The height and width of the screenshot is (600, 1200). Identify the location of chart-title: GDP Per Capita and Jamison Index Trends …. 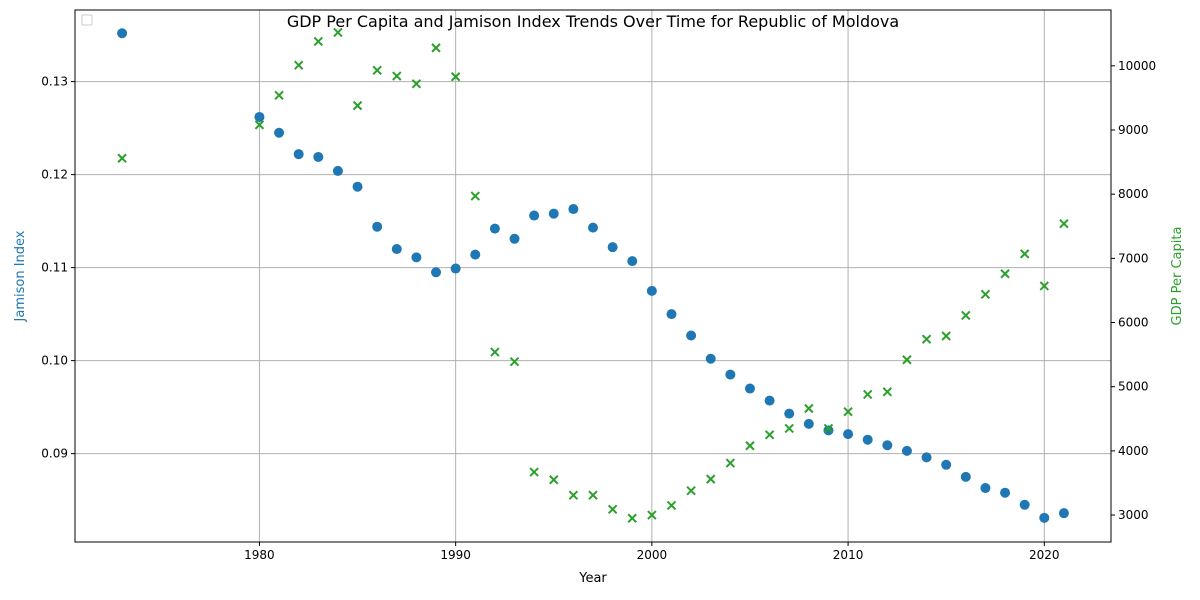
(593, 21).